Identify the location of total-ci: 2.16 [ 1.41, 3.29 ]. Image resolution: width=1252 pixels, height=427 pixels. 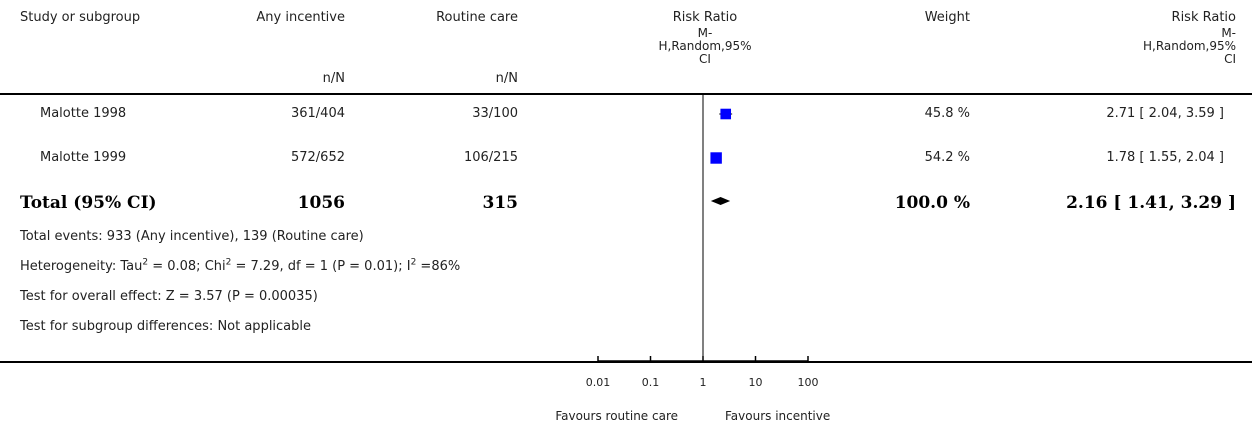
(1151, 203).